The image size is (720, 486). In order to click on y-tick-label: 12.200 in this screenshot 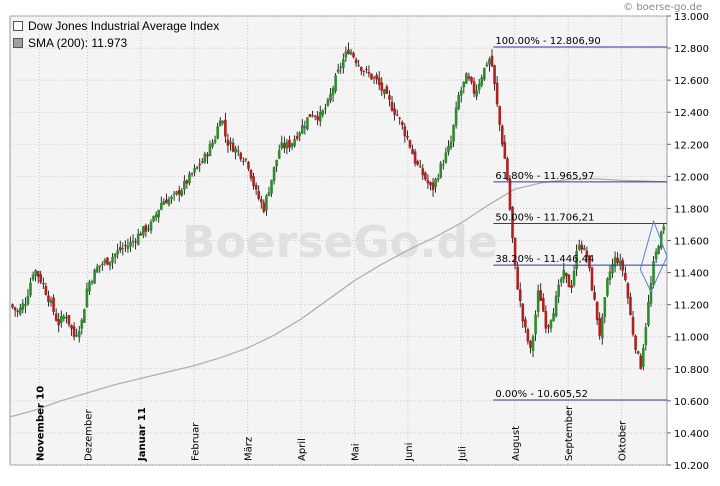, I will do `click(691, 145)`.